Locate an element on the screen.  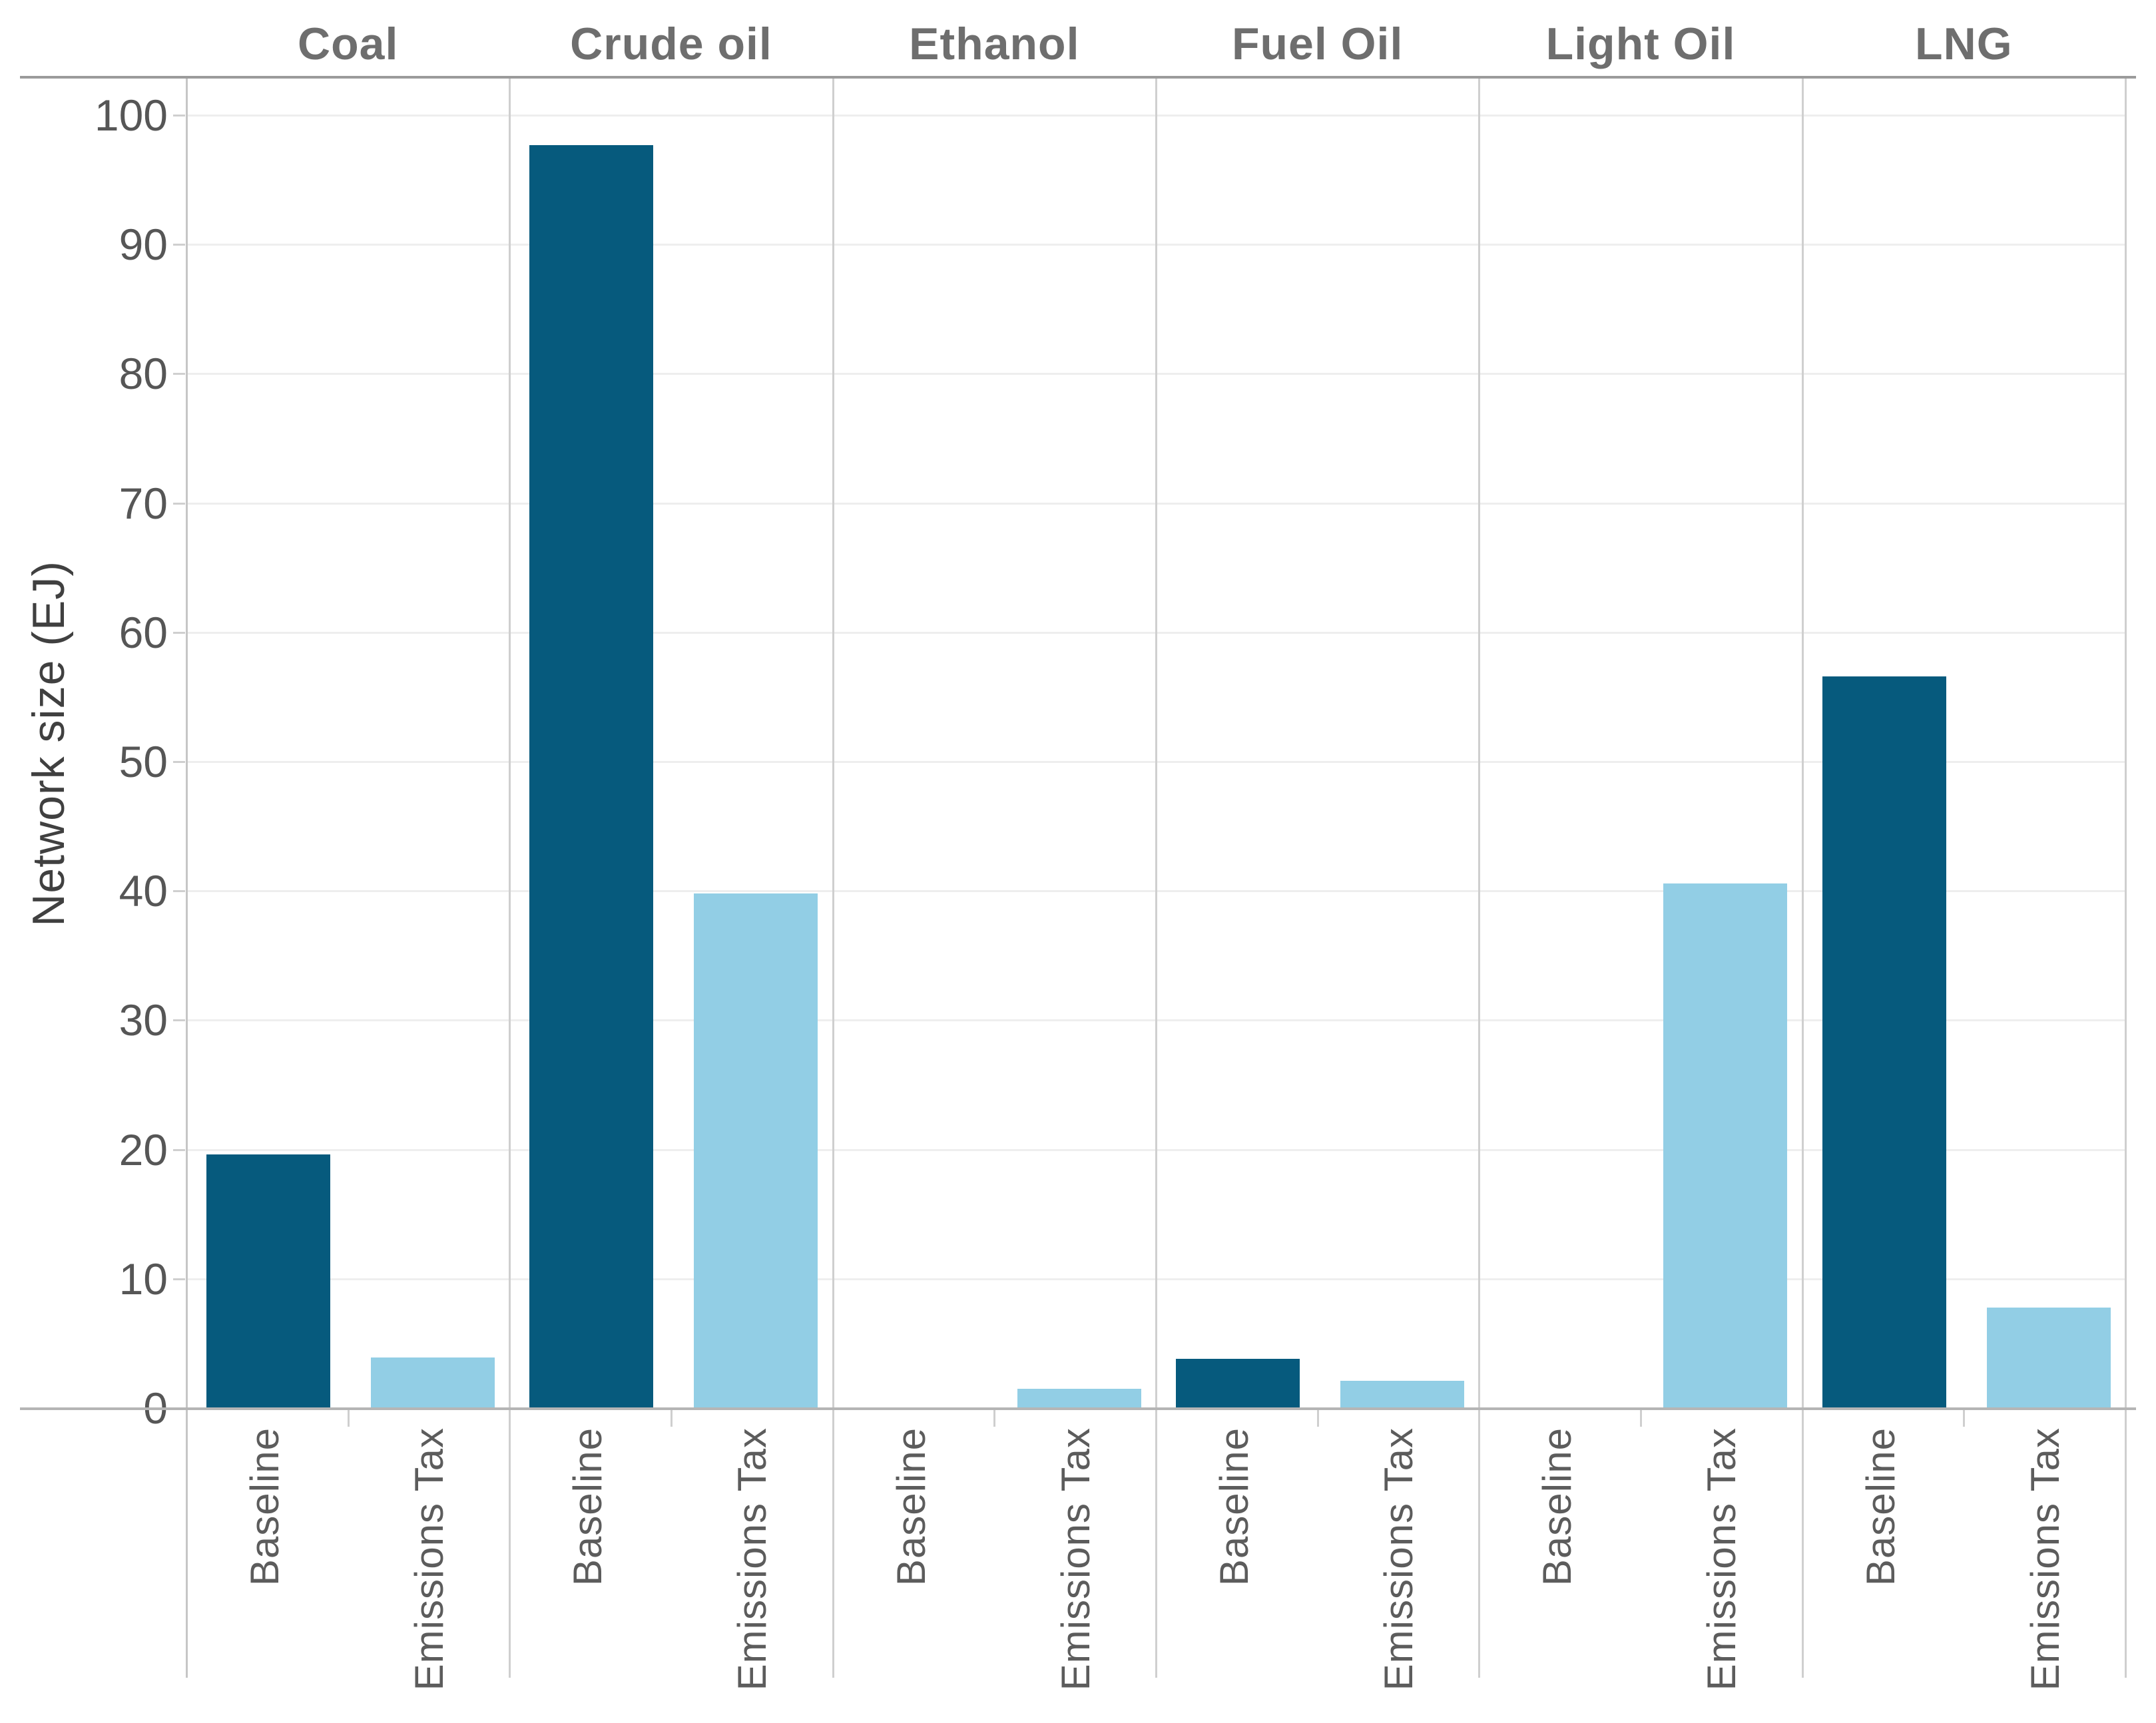
x-mid-tick-lng is located at coordinates (1964, 1417).